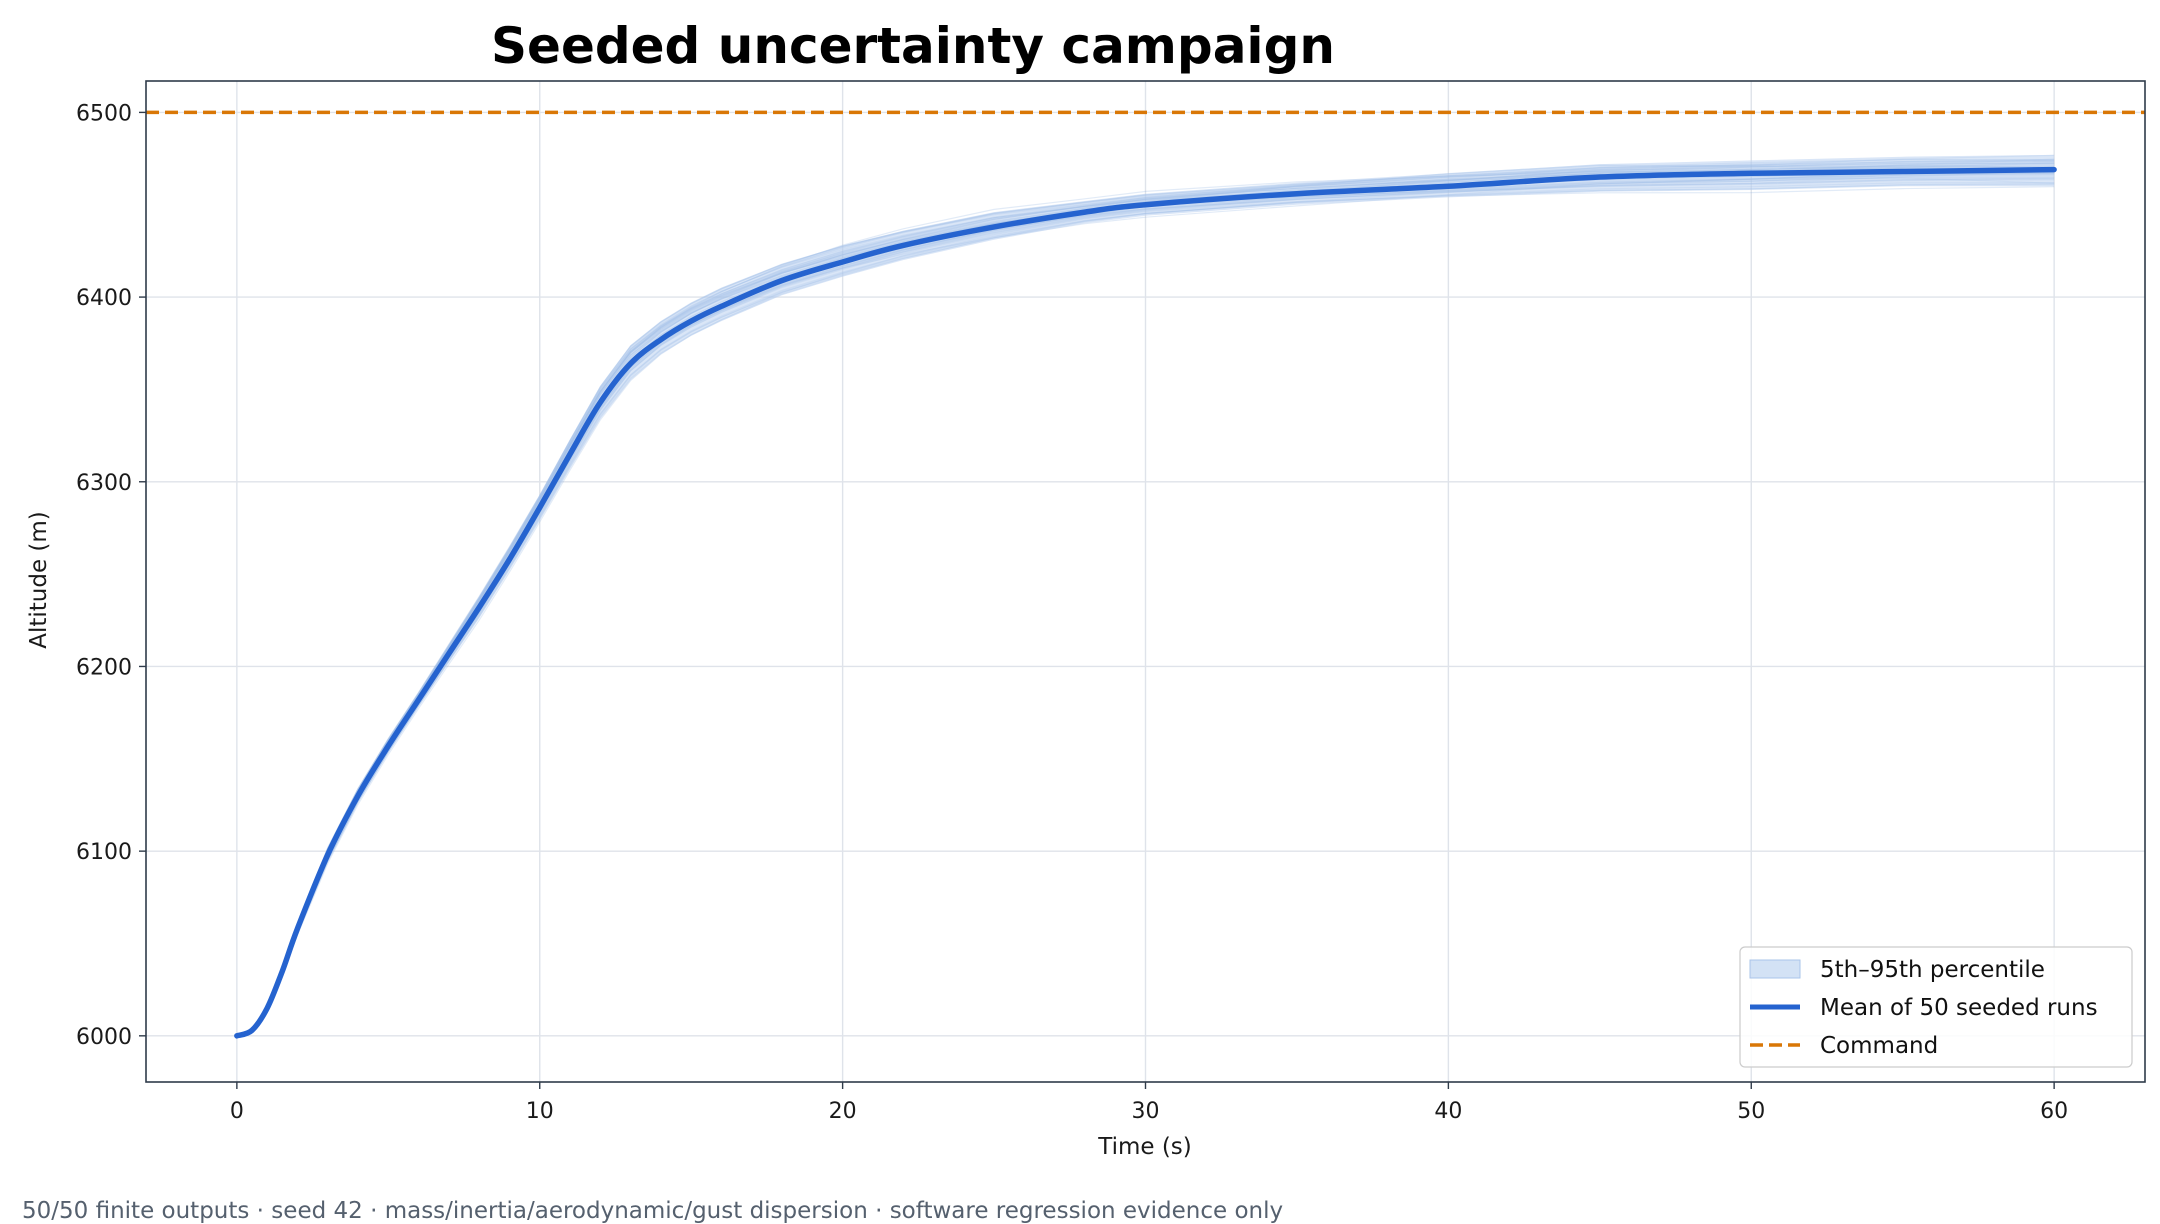 This screenshot has height=1224, width=2160. Describe the element at coordinates (104, 667) in the screenshot. I see `y-tick-label: 6200` at that location.